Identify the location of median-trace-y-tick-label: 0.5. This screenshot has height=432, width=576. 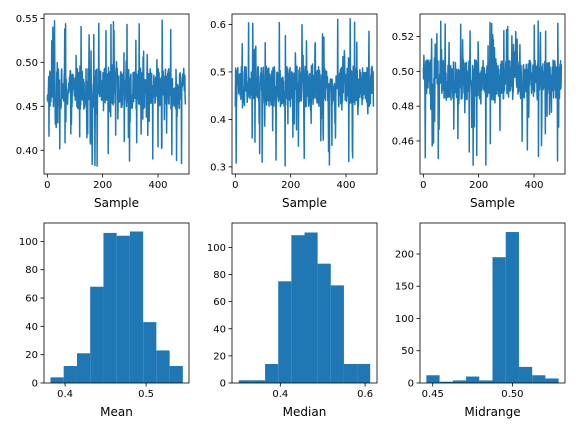
(218, 72).